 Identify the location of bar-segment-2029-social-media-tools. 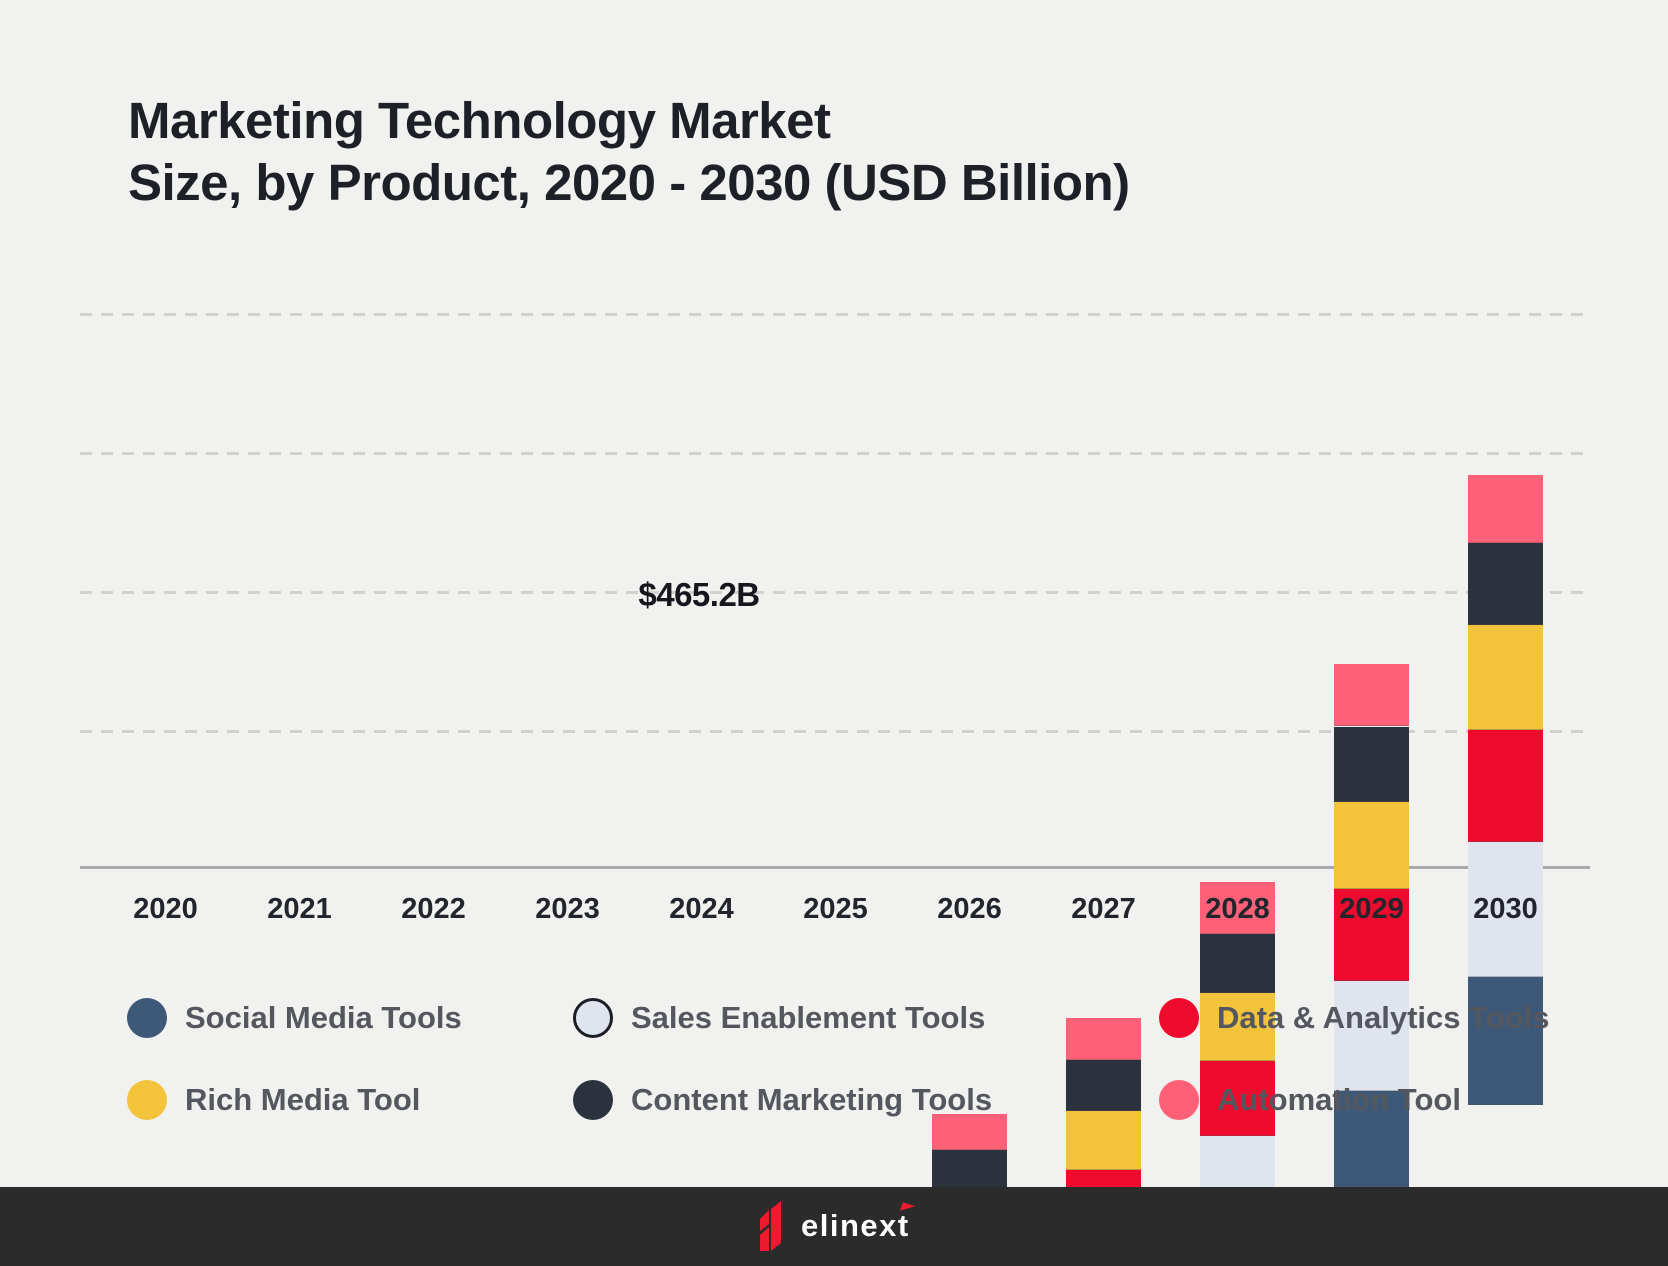
(1371, 1145).